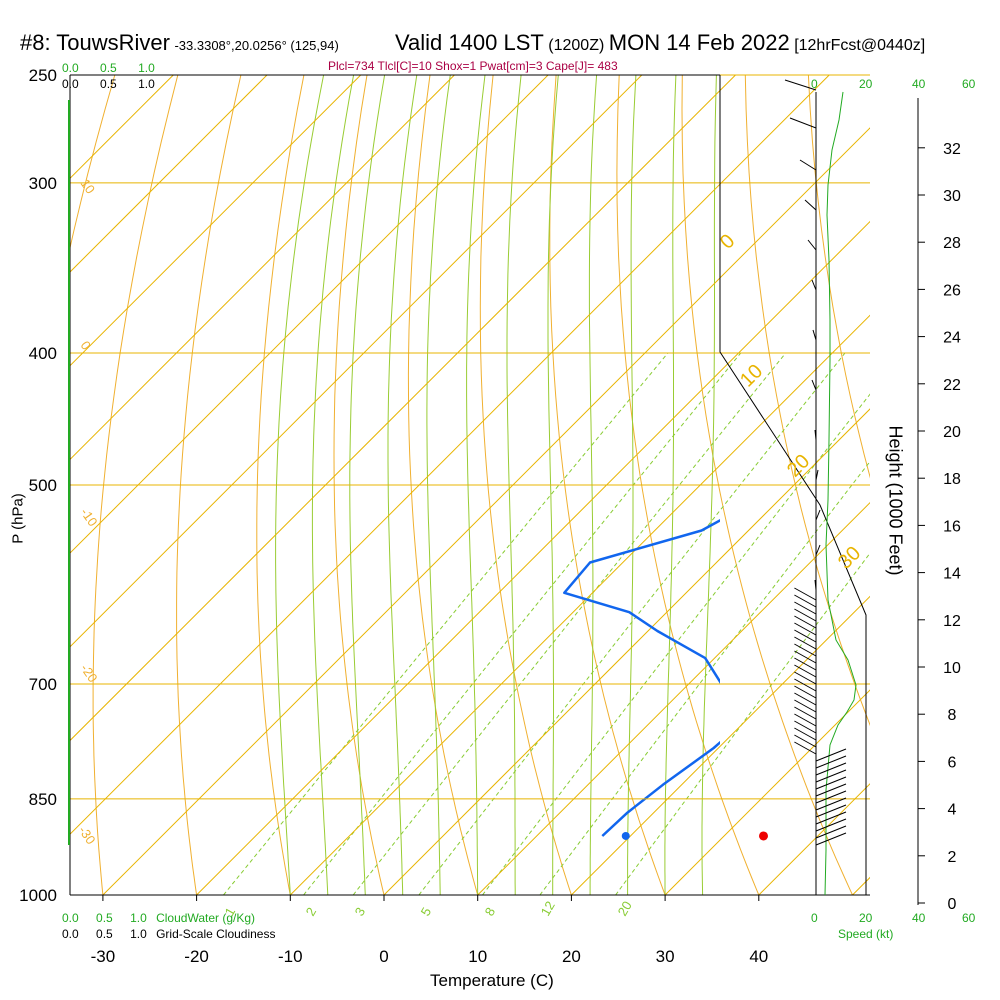 The image size is (1000, 1000). What do you see at coordinates (866, 84) in the screenshot?
I see `wind-top-20: 20` at bounding box center [866, 84].